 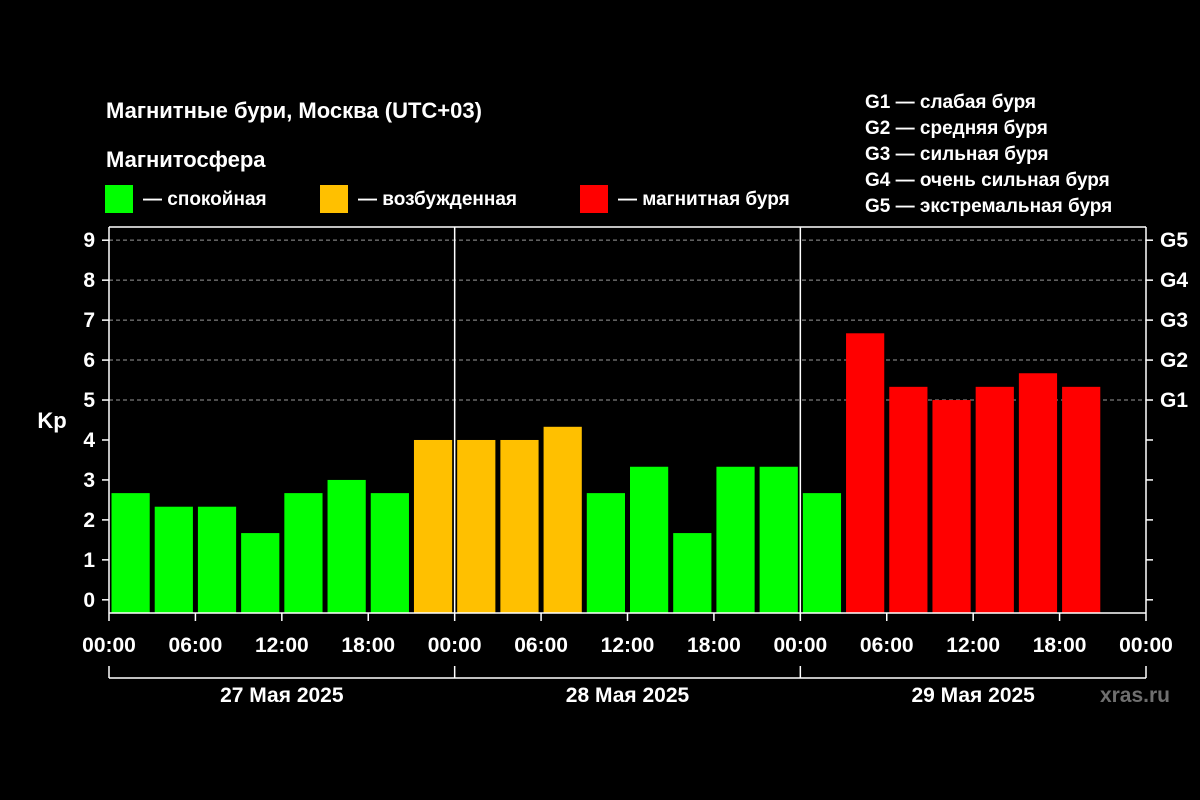 I want to click on y-tick-label: 7, so click(x=89, y=320).